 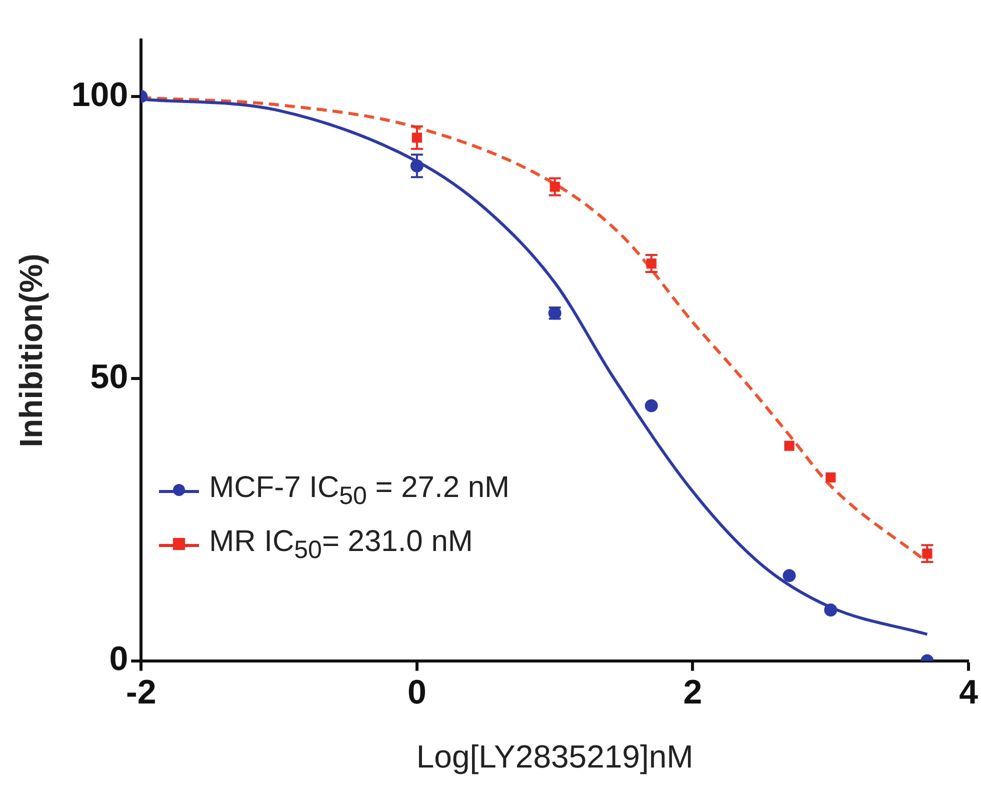 I want to click on legend-label: MCF-7 IC$_{50}$ = 27.2 nM, so click(x=359, y=490).